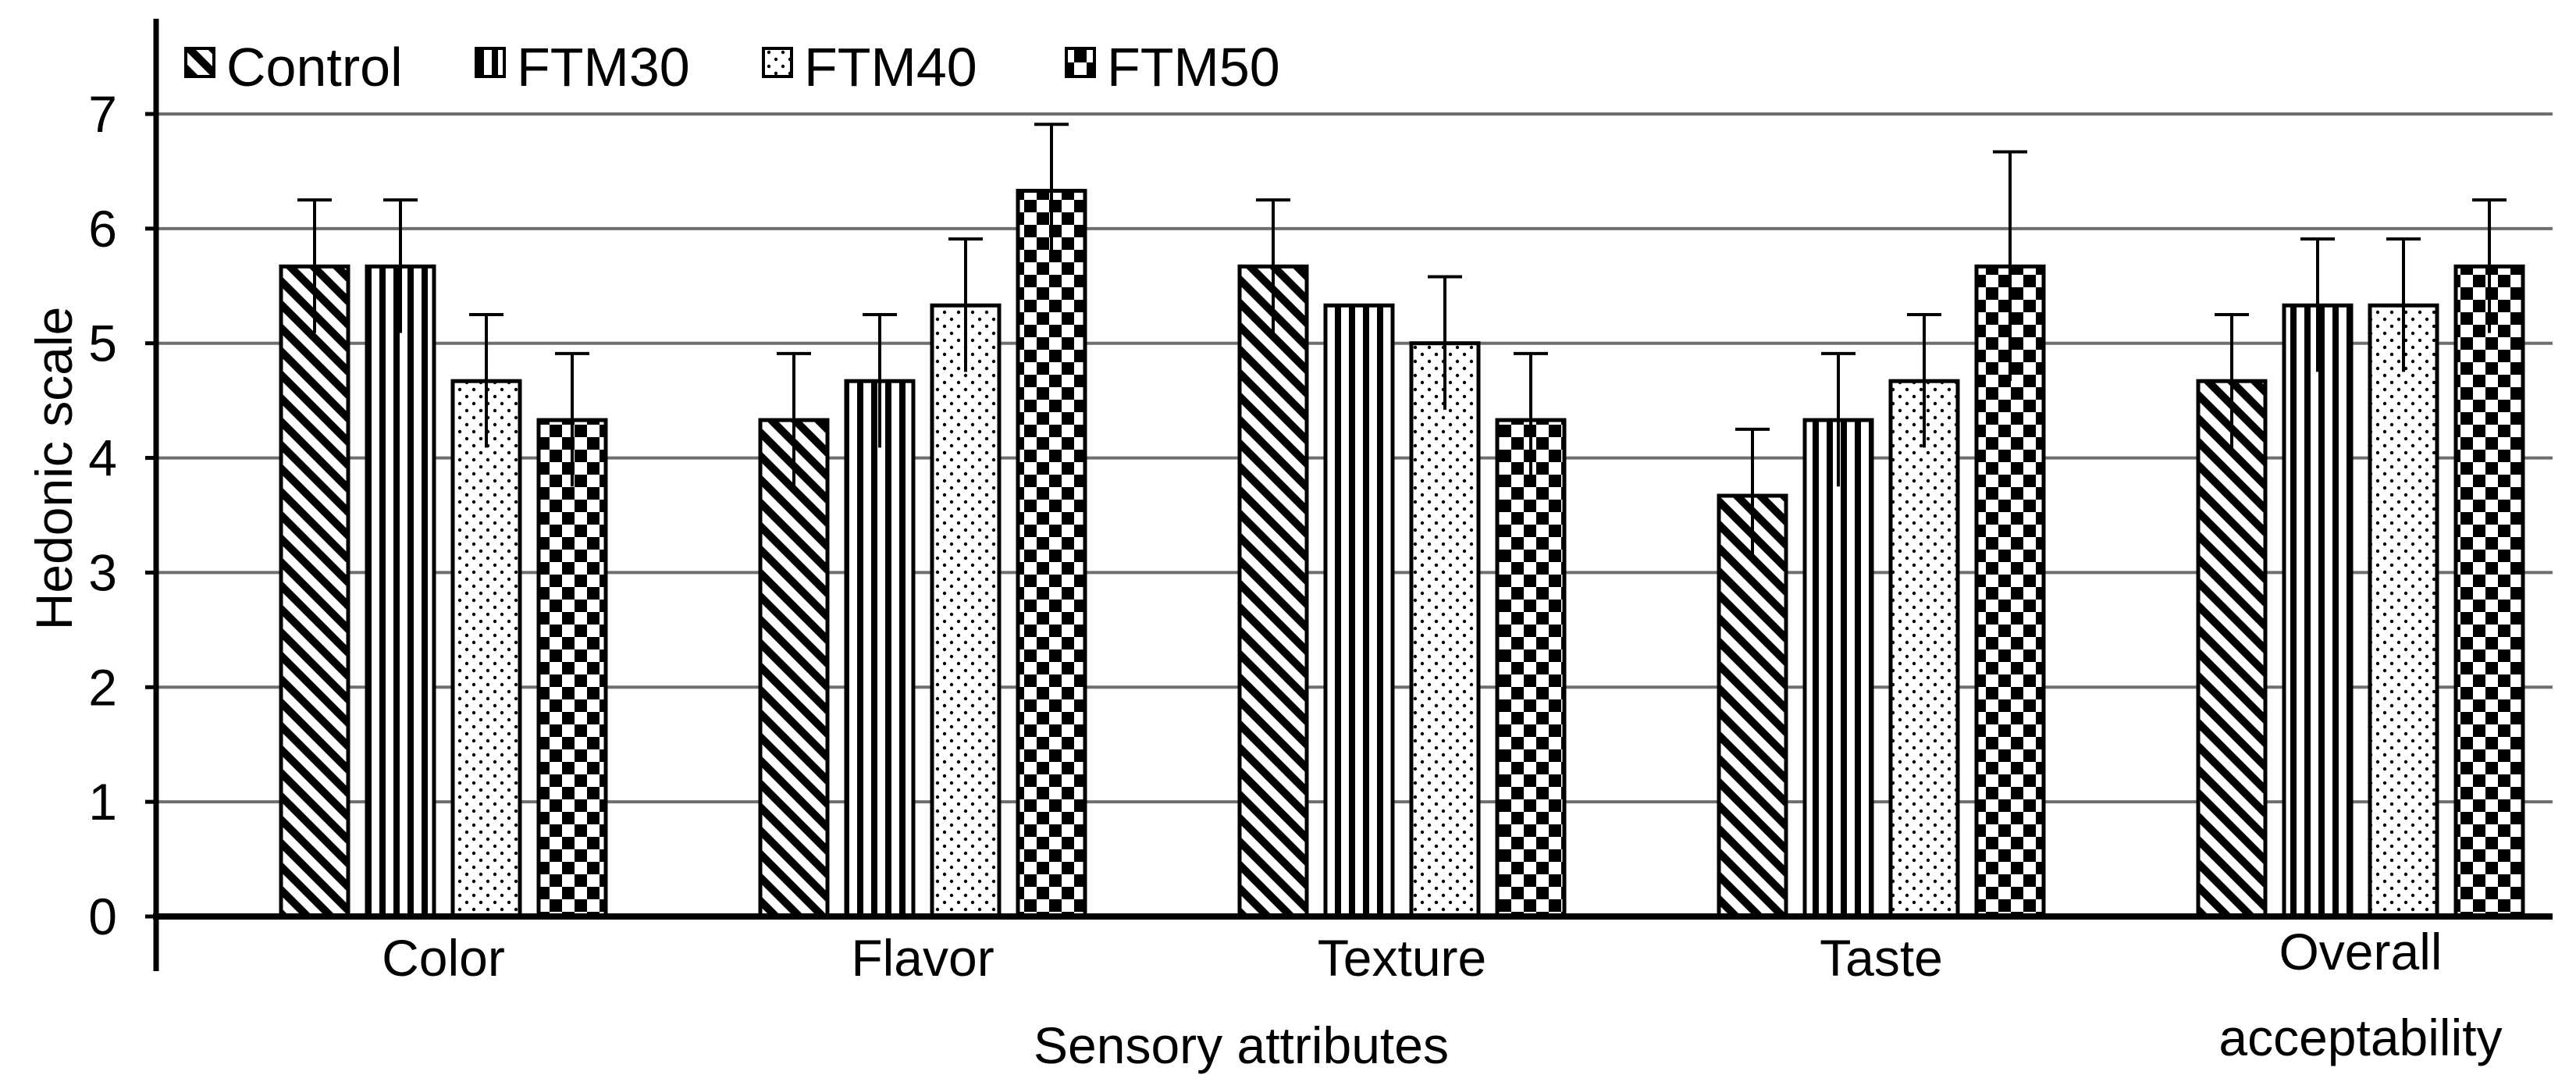  Describe the element at coordinates (794, 668) in the screenshot. I see `bar-control-flavor` at that location.